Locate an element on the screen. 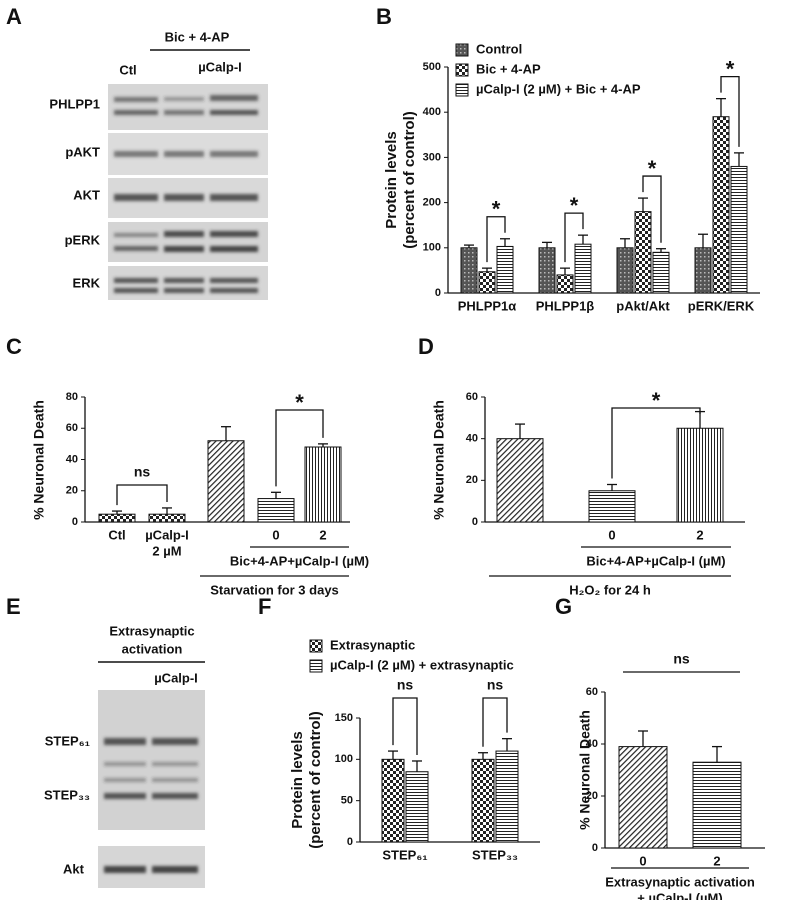 This screenshot has height=900, width=792. panel-letter: B is located at coordinates (384, 16).